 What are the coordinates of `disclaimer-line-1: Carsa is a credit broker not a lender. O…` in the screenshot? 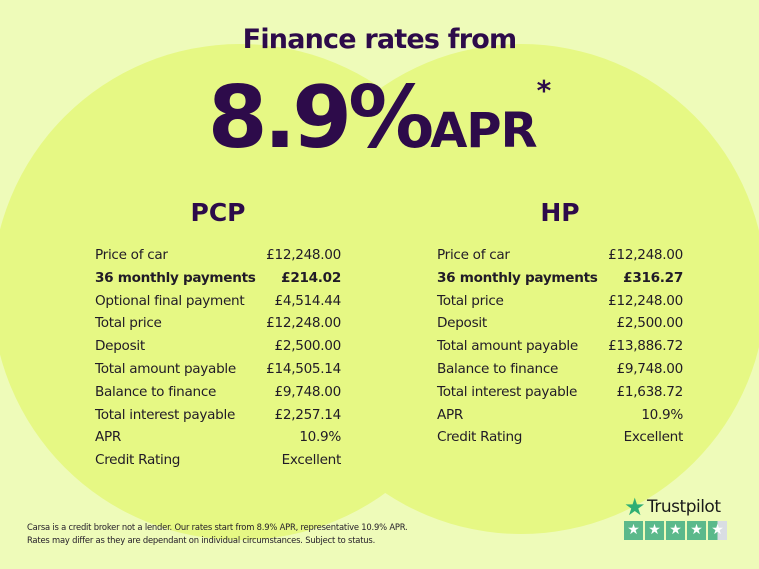 It's located at (217, 527).